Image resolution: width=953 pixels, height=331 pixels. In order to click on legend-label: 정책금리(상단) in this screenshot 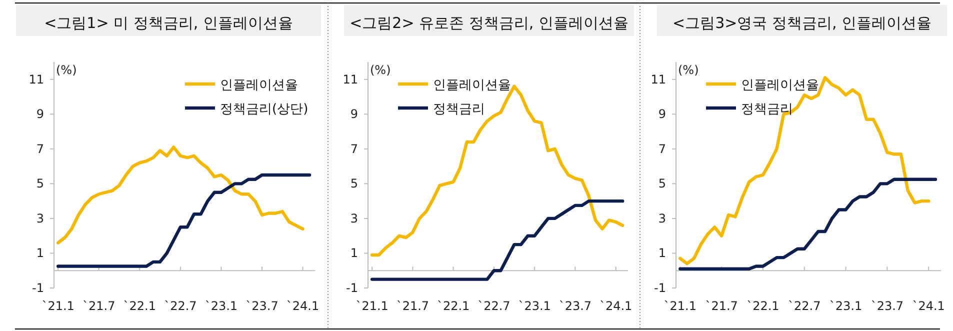, I will do `click(264, 109)`.